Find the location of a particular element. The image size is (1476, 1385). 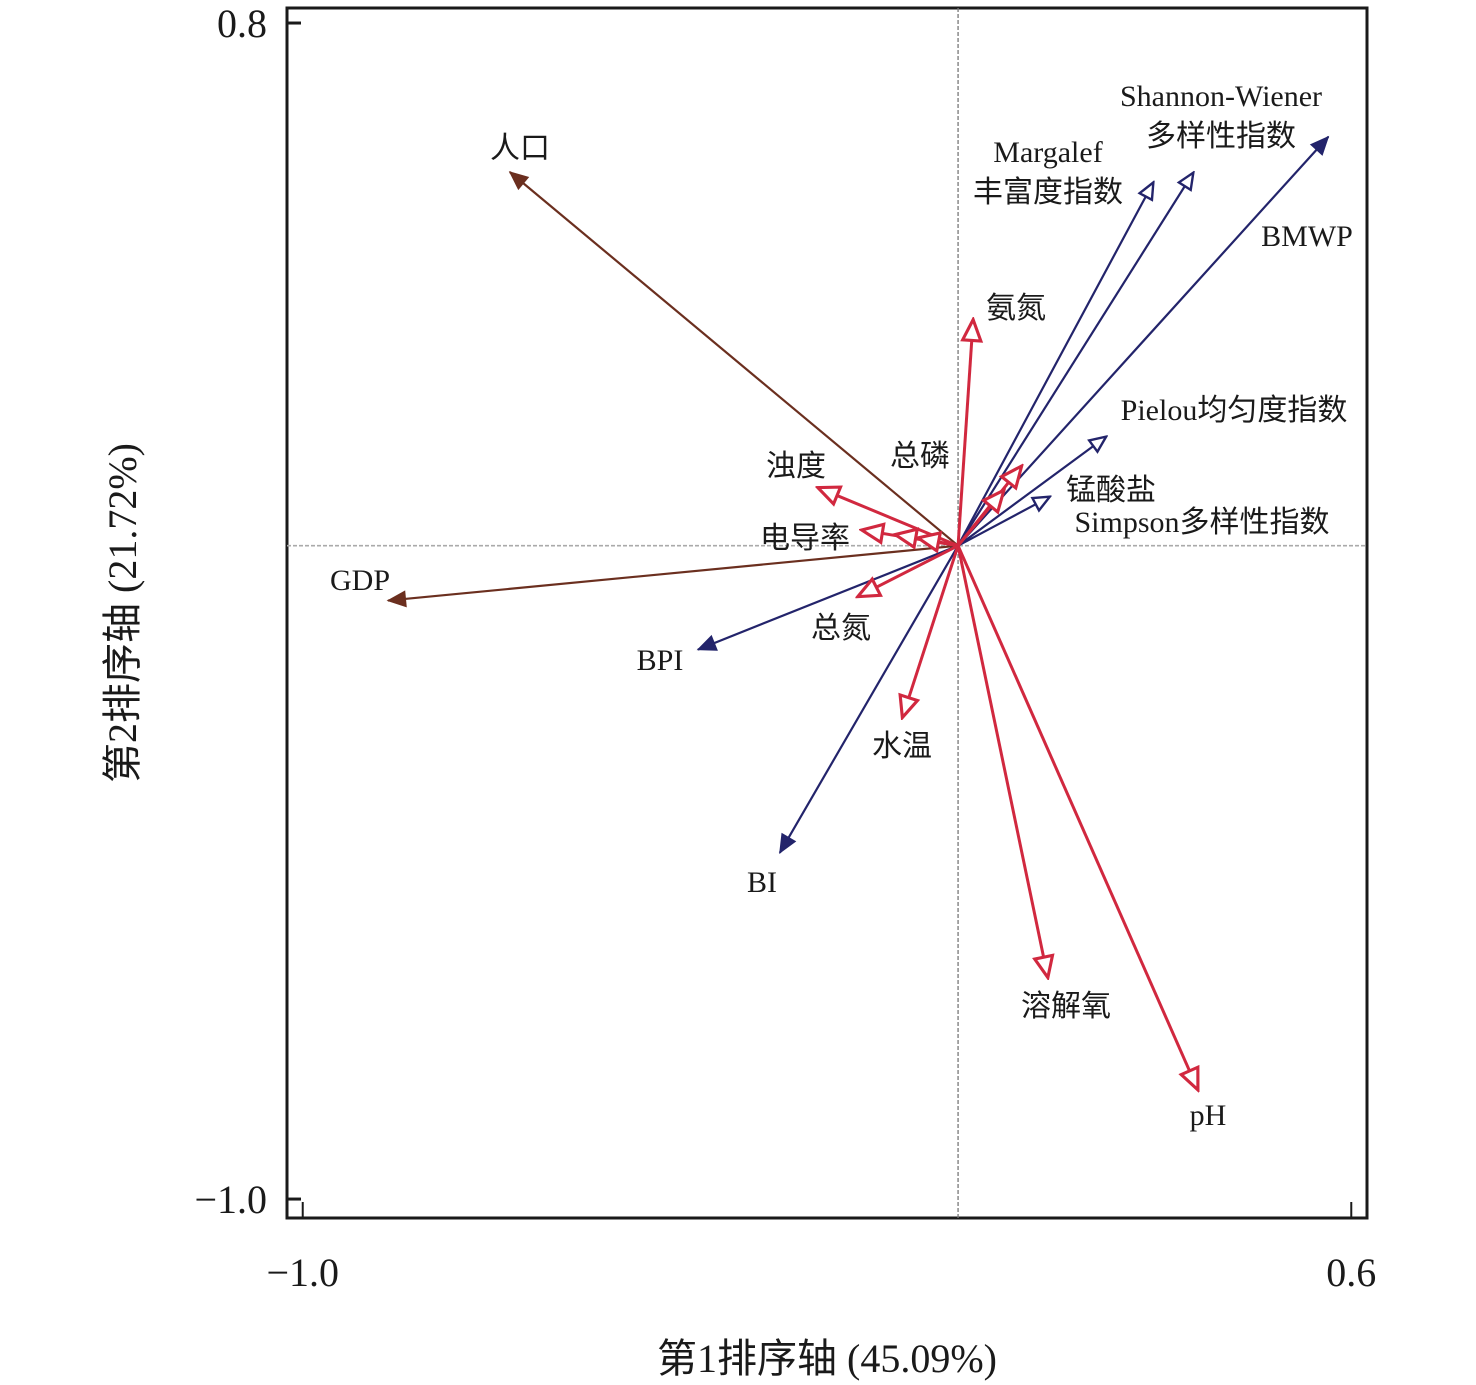

vector-label-line: 锰酸盐 is located at coordinates (1111, 490).